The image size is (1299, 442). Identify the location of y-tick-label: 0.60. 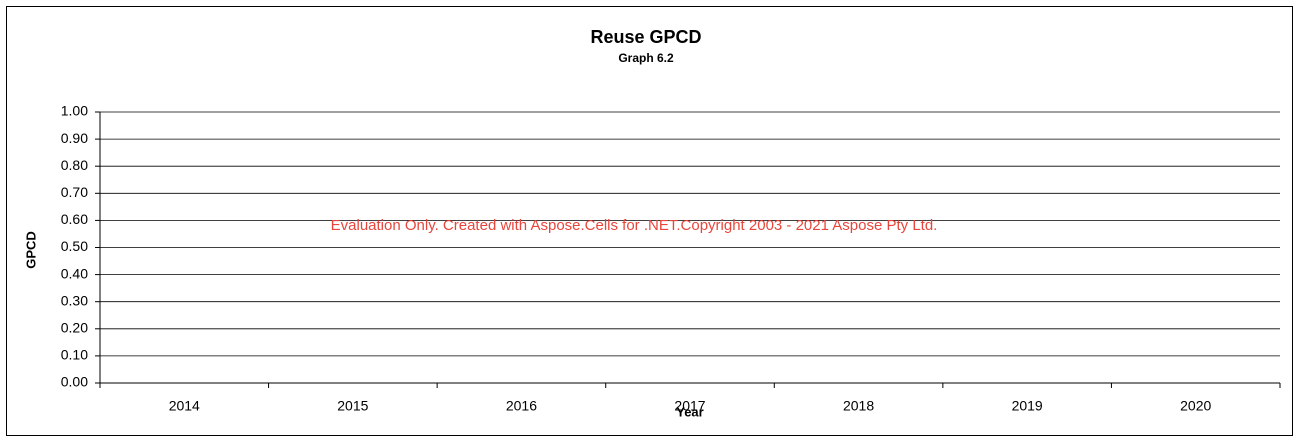
(74, 219).